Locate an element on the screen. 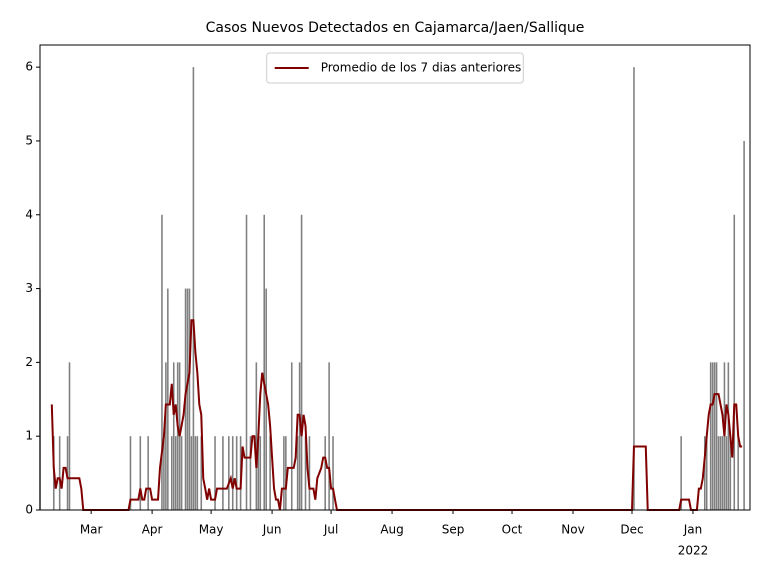 This screenshot has width=768, height=576. x-tick-label: Jul is located at coordinates (330, 530).